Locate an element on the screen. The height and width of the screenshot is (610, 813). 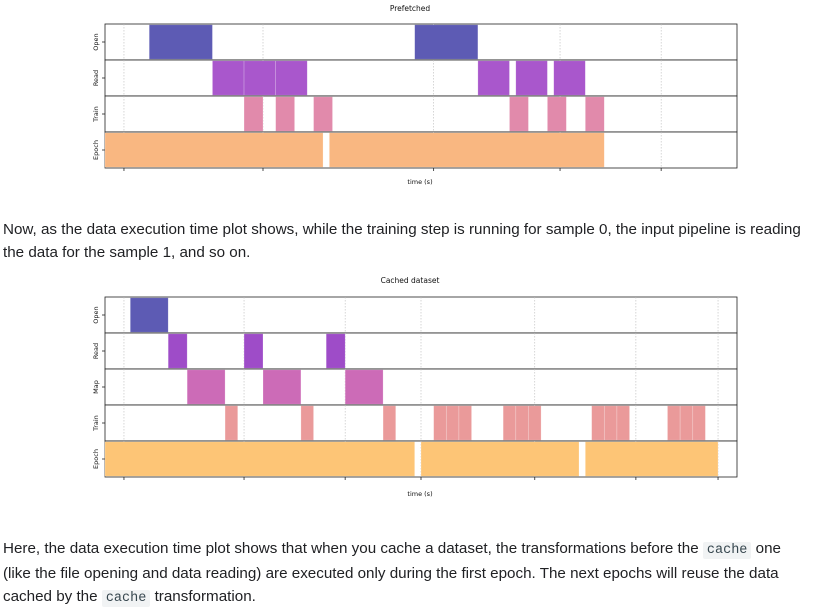
track-frame-read is located at coordinates (421, 78).